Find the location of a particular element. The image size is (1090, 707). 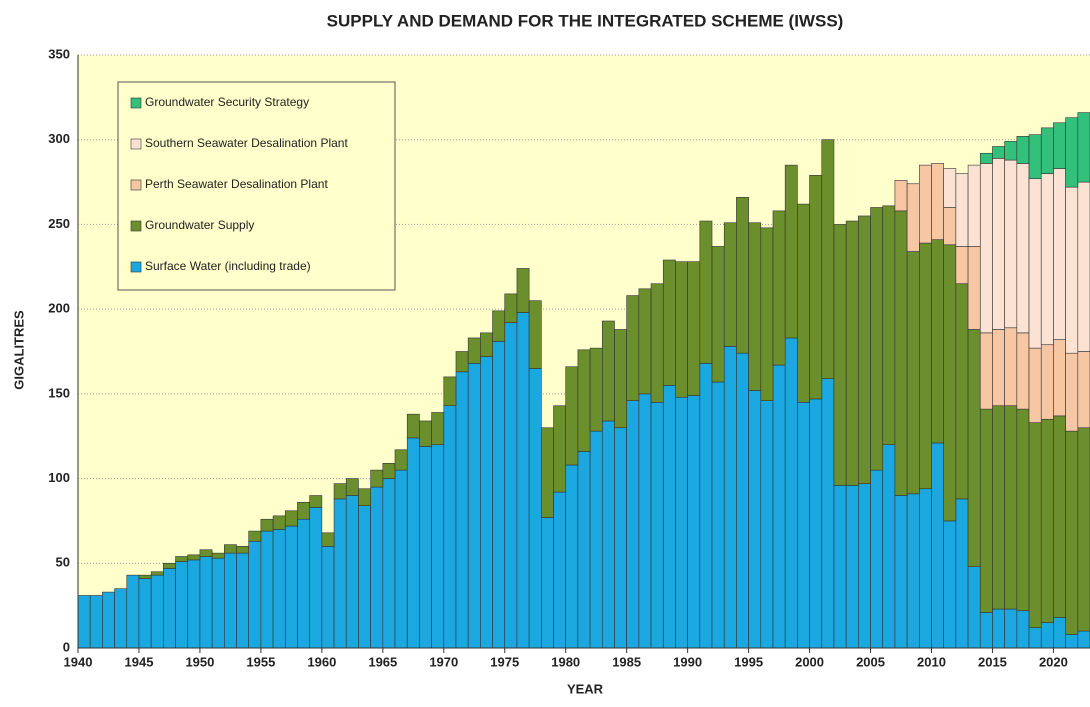

legend-box is located at coordinates (256, 186).